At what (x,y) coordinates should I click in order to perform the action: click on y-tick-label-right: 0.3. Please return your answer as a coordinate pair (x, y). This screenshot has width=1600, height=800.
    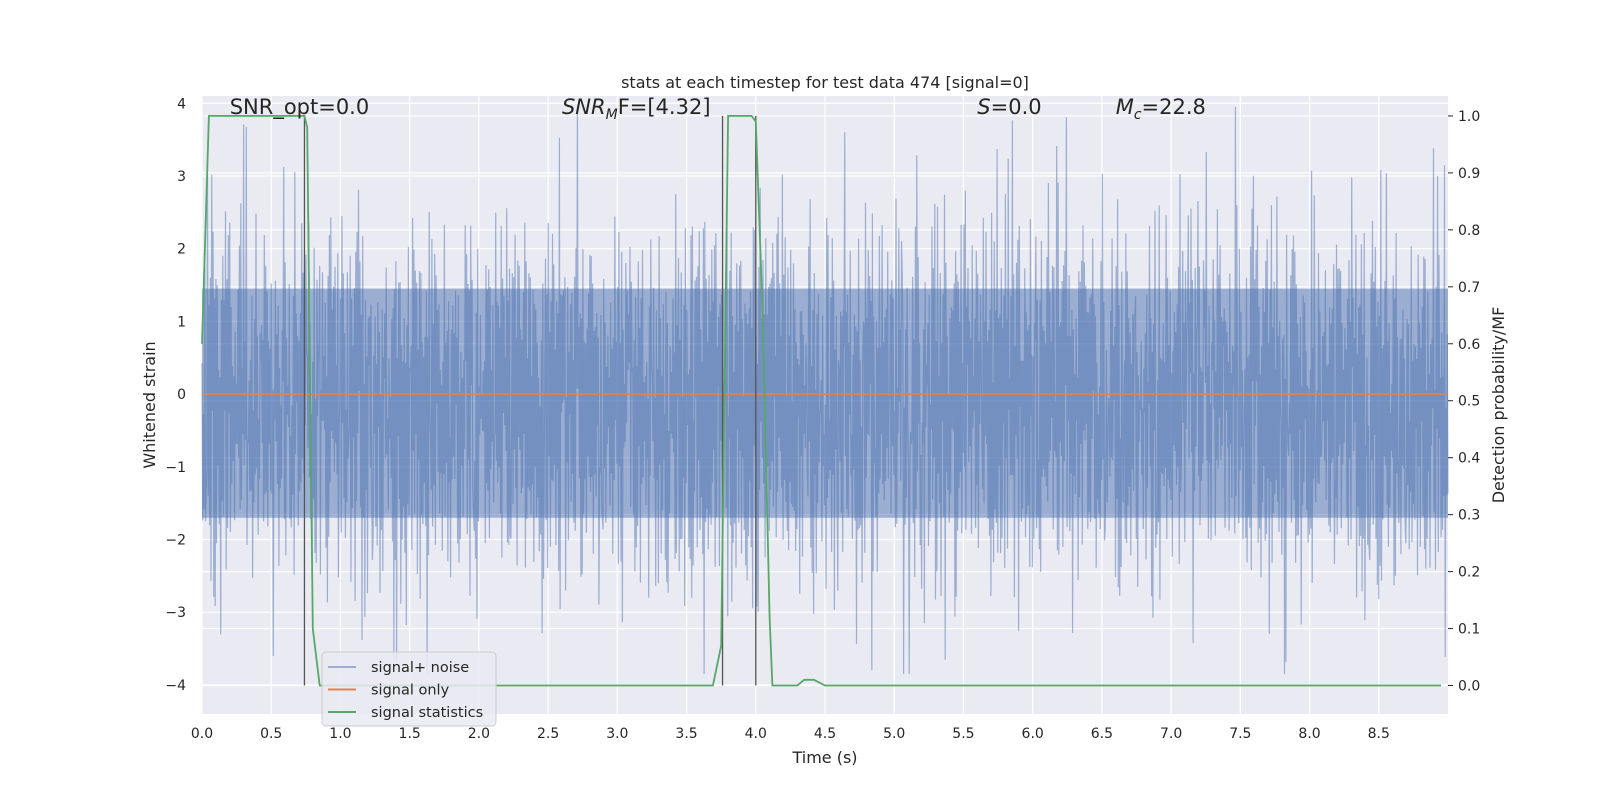
    Looking at the image, I should click on (1469, 516).